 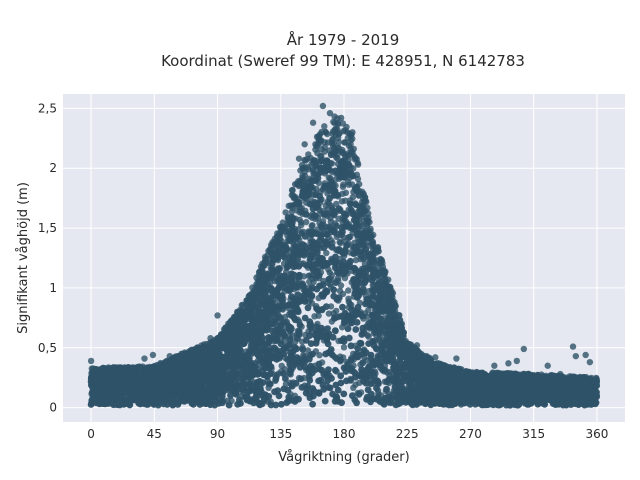 What do you see at coordinates (343, 39) in the screenshot?
I see `chart-title-line1: År 1979 - 2019` at bounding box center [343, 39].